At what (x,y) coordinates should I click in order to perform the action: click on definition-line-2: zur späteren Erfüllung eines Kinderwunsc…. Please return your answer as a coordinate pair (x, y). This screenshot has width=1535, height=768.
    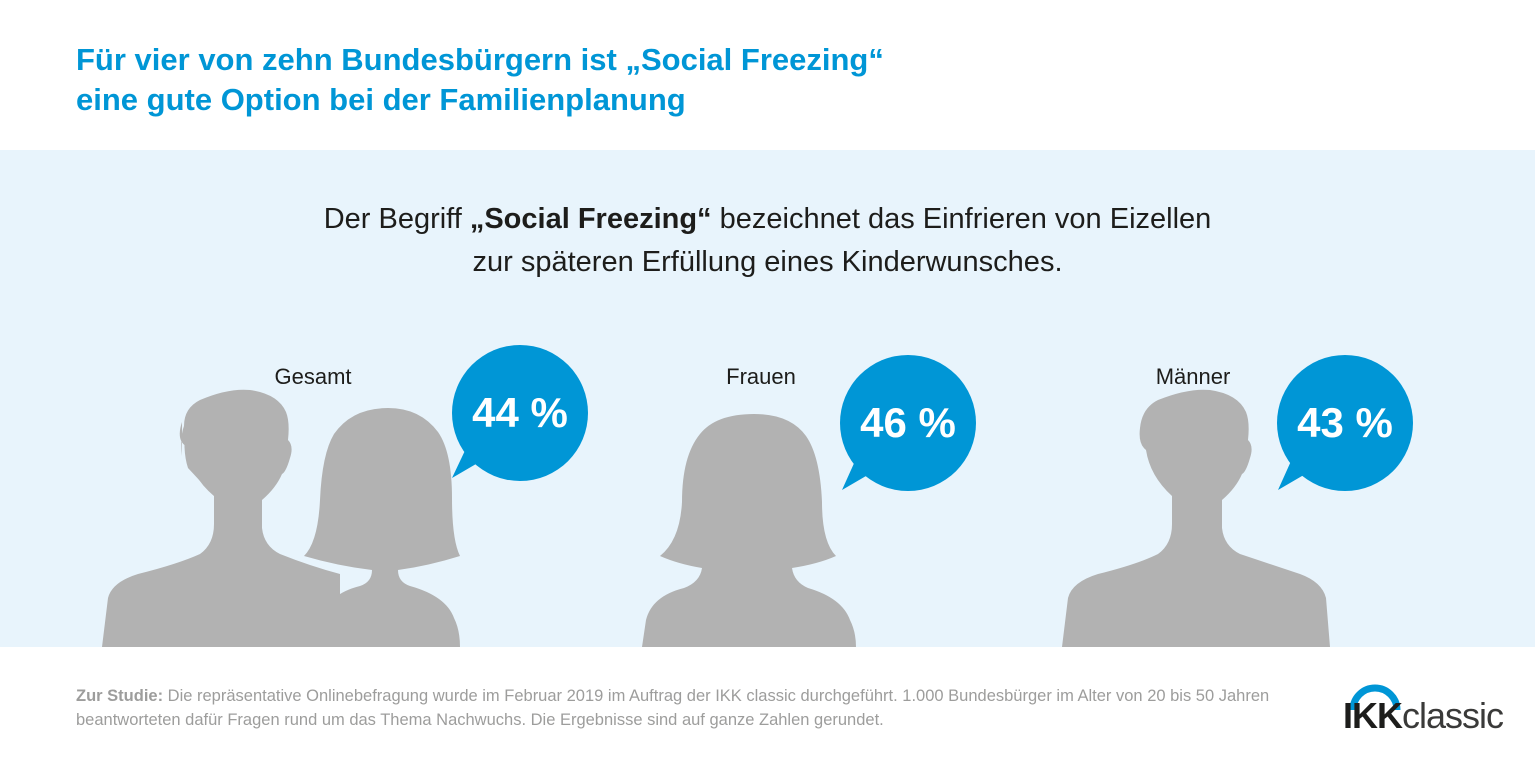
    Looking at the image, I should click on (767, 262).